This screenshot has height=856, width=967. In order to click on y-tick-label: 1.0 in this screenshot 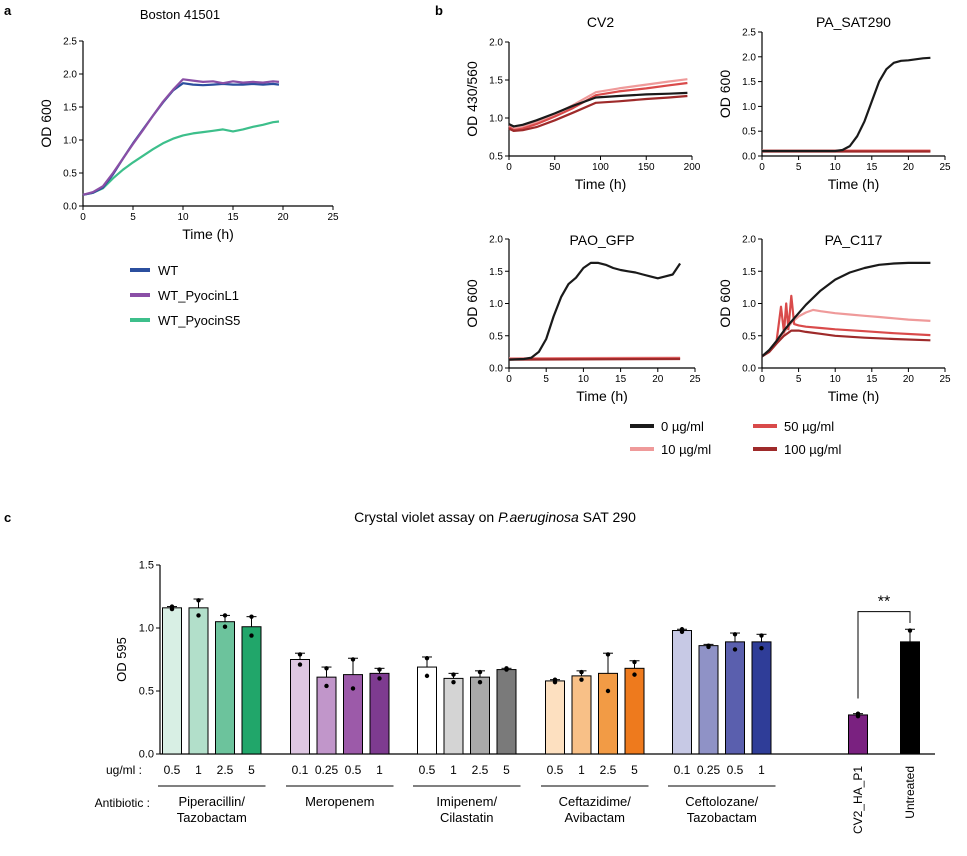, I will do `click(749, 304)`.